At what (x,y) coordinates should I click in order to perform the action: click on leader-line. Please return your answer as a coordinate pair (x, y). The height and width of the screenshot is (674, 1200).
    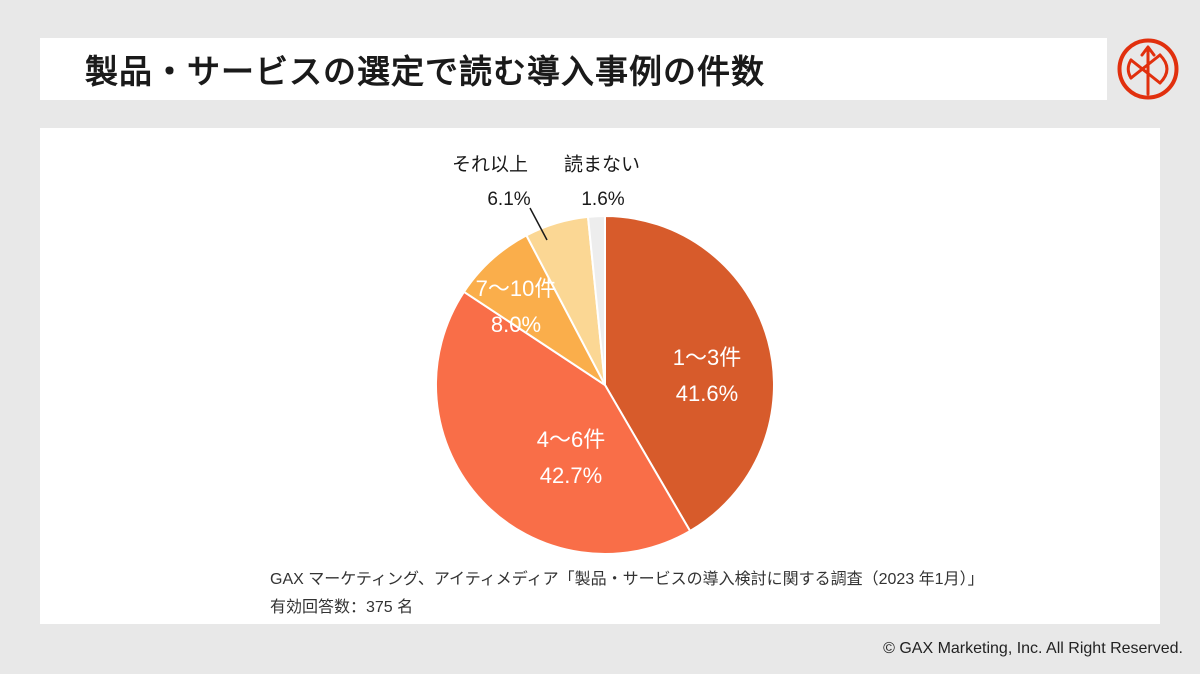
    Looking at the image, I should click on (538, 224).